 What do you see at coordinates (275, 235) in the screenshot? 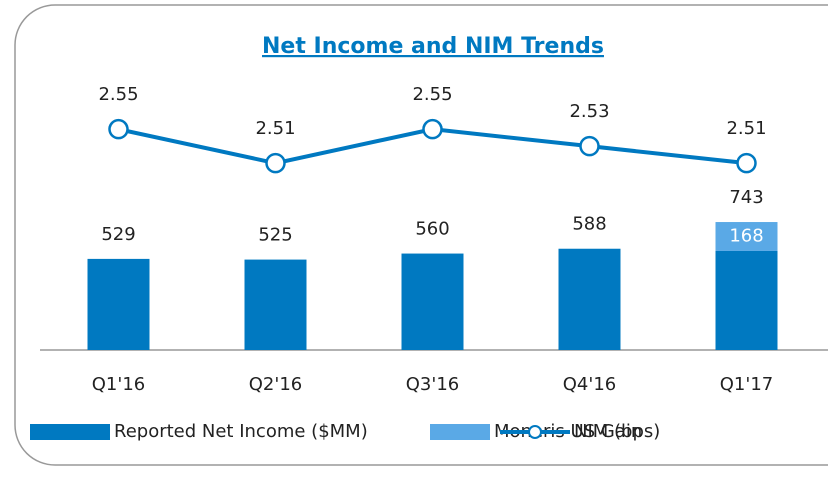
I see `total-label: 525` at bounding box center [275, 235].